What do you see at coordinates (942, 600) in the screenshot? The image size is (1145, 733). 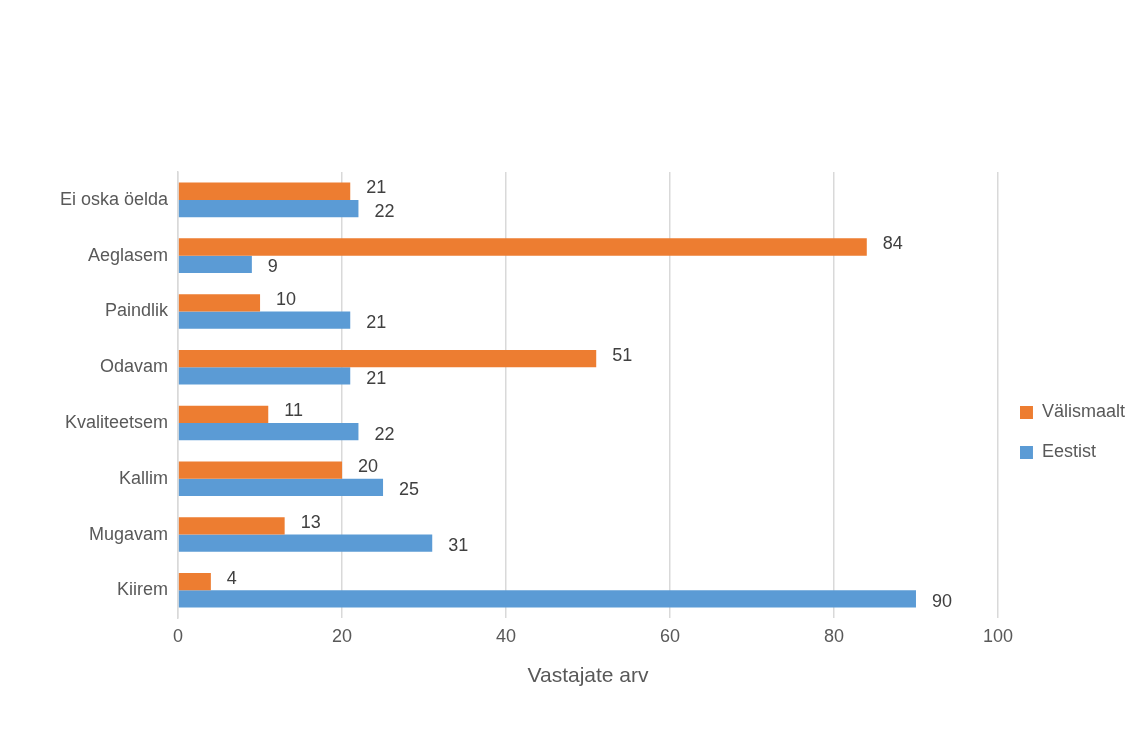 I see `data-label: 90` at bounding box center [942, 600].